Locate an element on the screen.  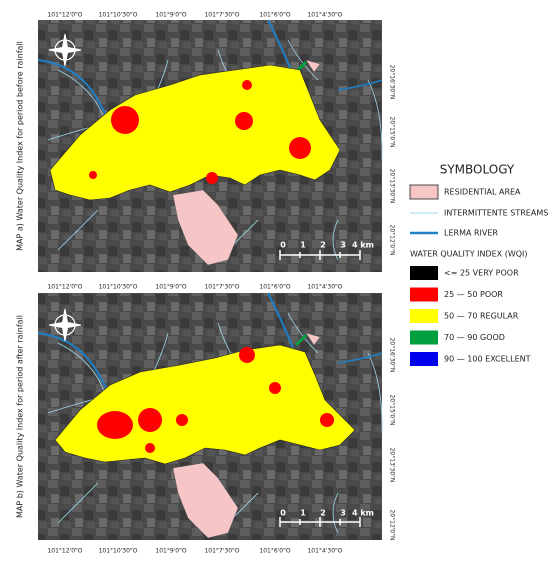
wqi-label: <= 25 VERY POOR is located at coordinates (481, 273).